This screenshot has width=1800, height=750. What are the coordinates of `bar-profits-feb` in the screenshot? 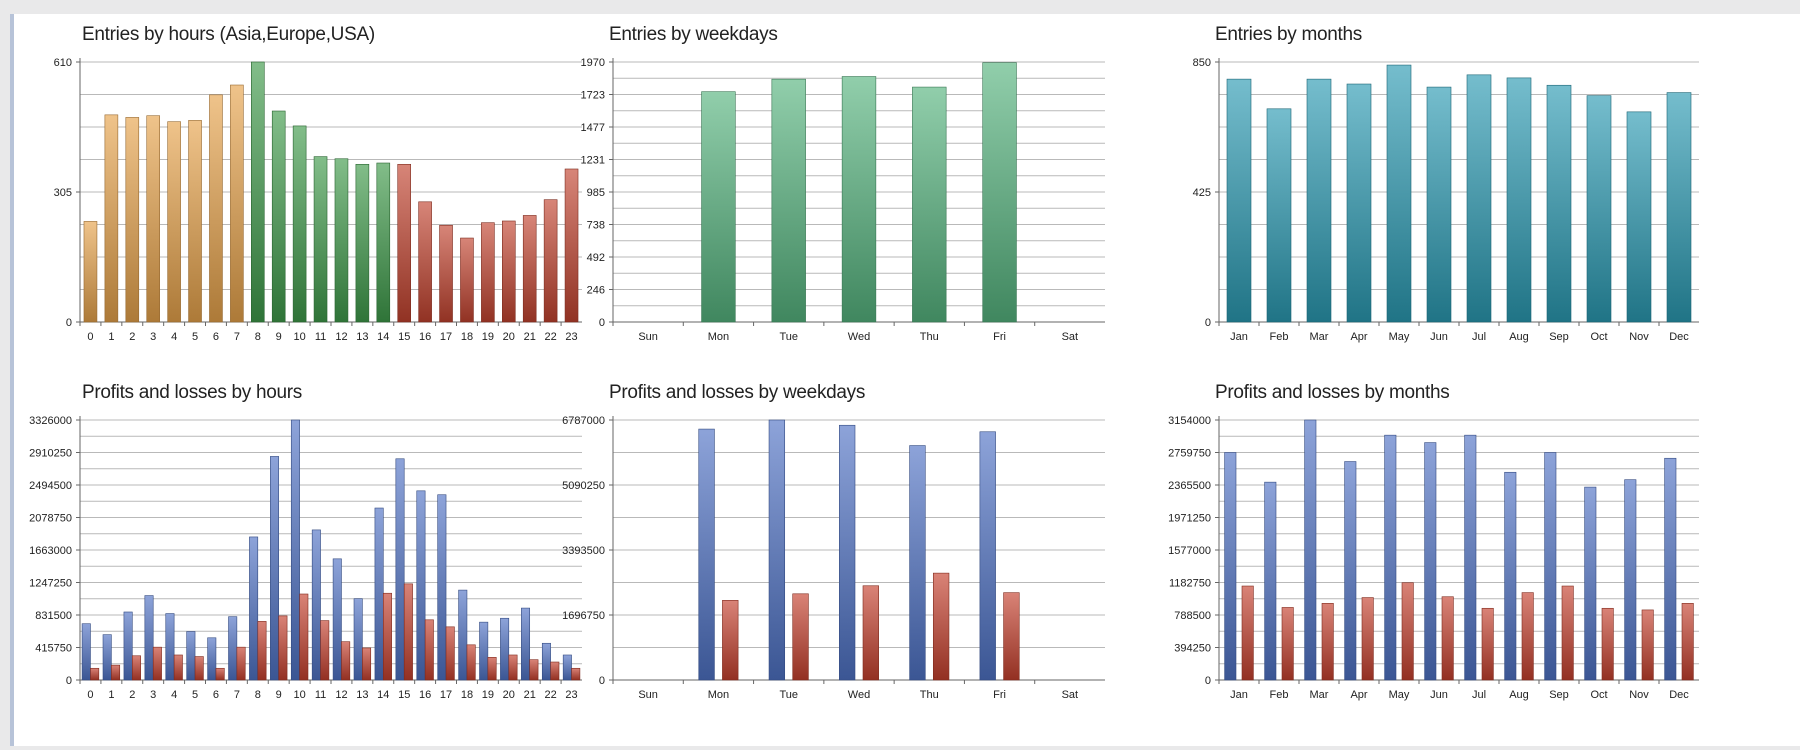 It's located at (1270, 581).